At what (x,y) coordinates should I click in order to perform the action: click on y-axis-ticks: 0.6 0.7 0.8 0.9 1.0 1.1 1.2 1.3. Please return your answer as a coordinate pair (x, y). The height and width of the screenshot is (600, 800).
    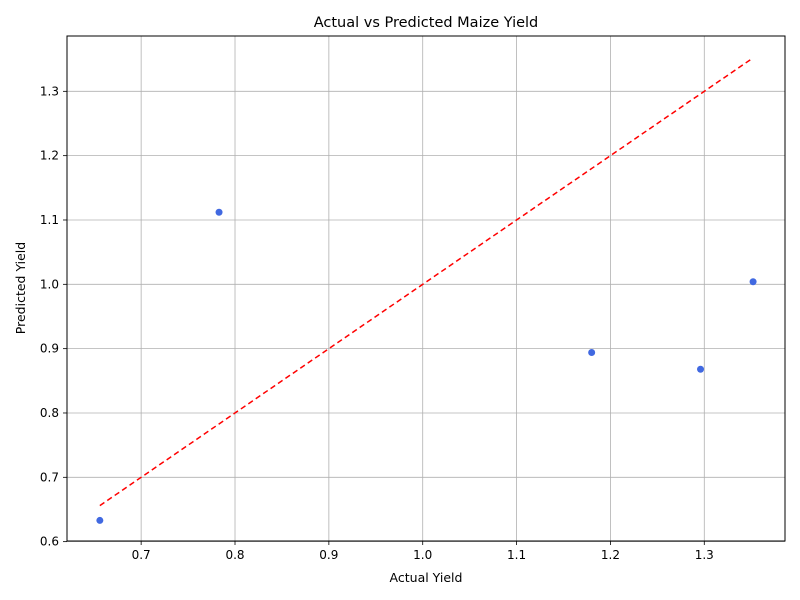
    Looking at the image, I should click on (53, 316).